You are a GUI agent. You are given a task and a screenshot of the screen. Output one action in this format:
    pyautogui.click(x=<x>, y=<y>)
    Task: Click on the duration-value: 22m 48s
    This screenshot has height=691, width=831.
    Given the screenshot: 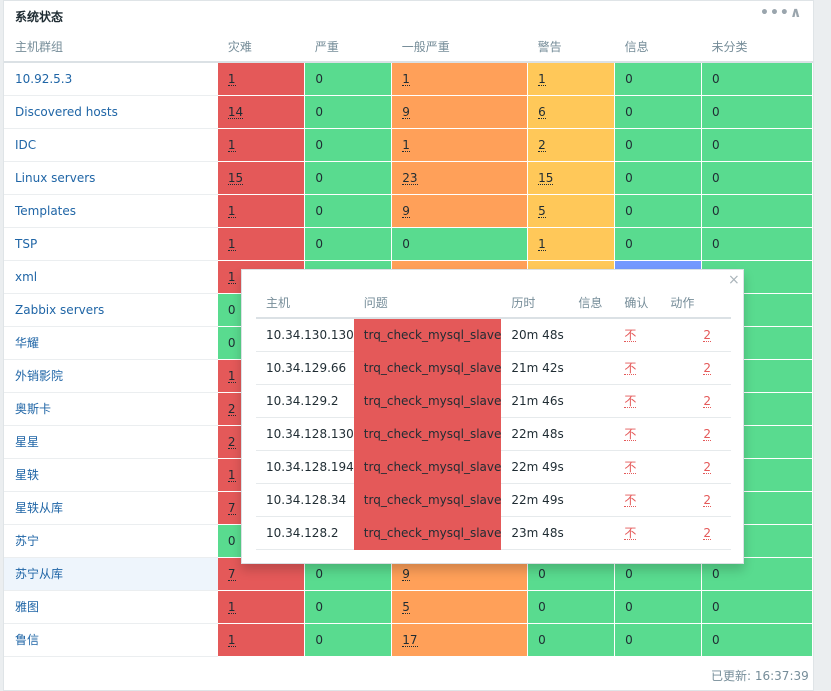 What is the action you would take?
    pyautogui.click(x=535, y=434)
    